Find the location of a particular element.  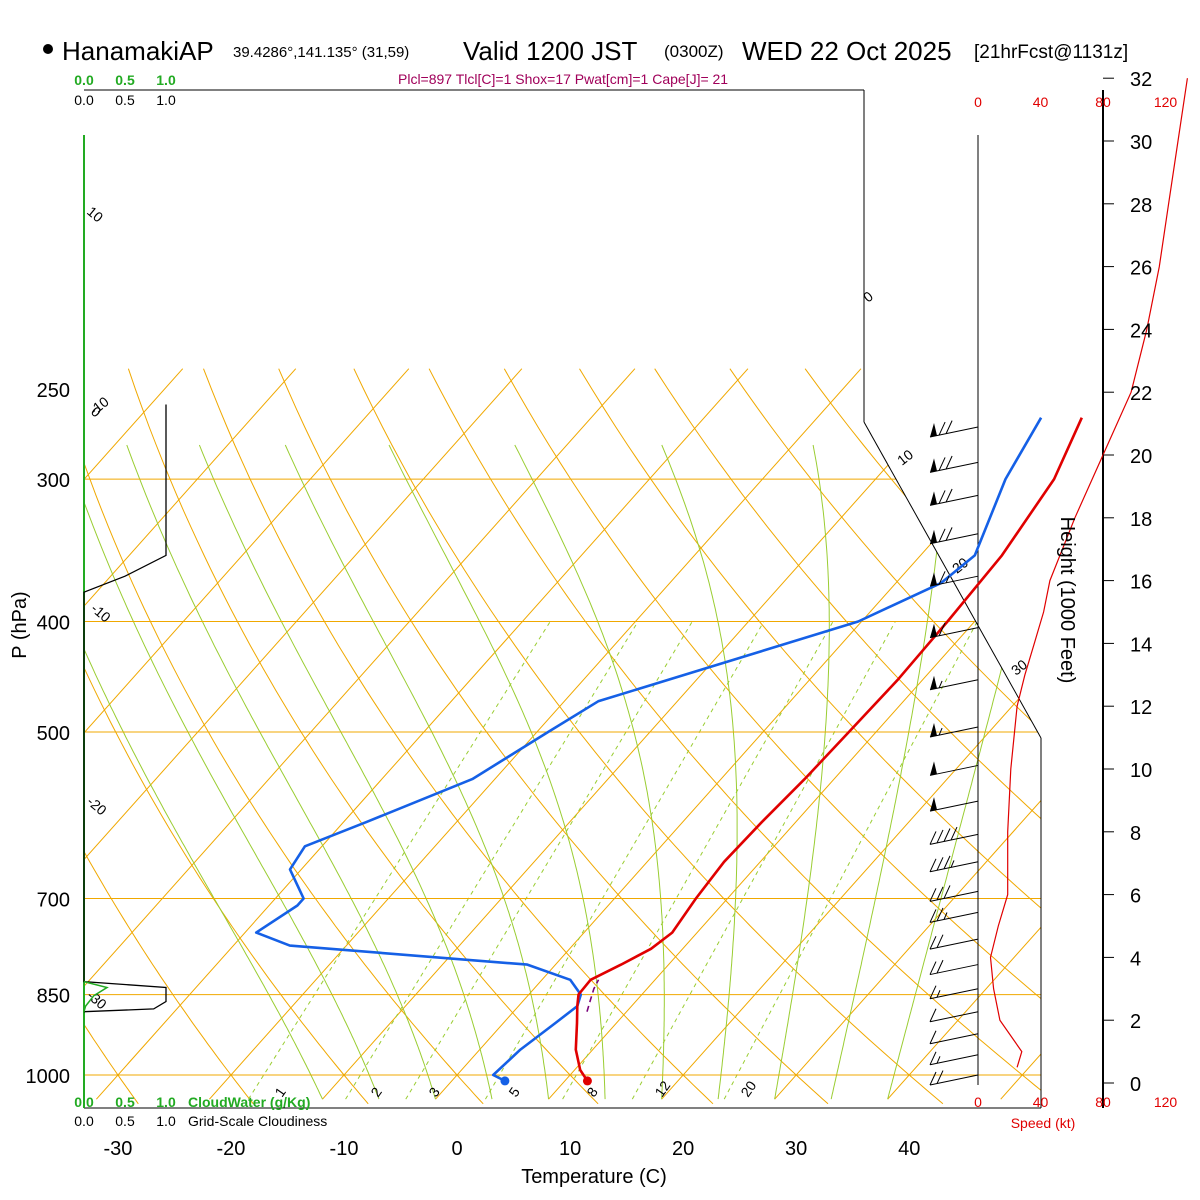

mixing-ratio-label: 12 is located at coordinates (662, 1089).